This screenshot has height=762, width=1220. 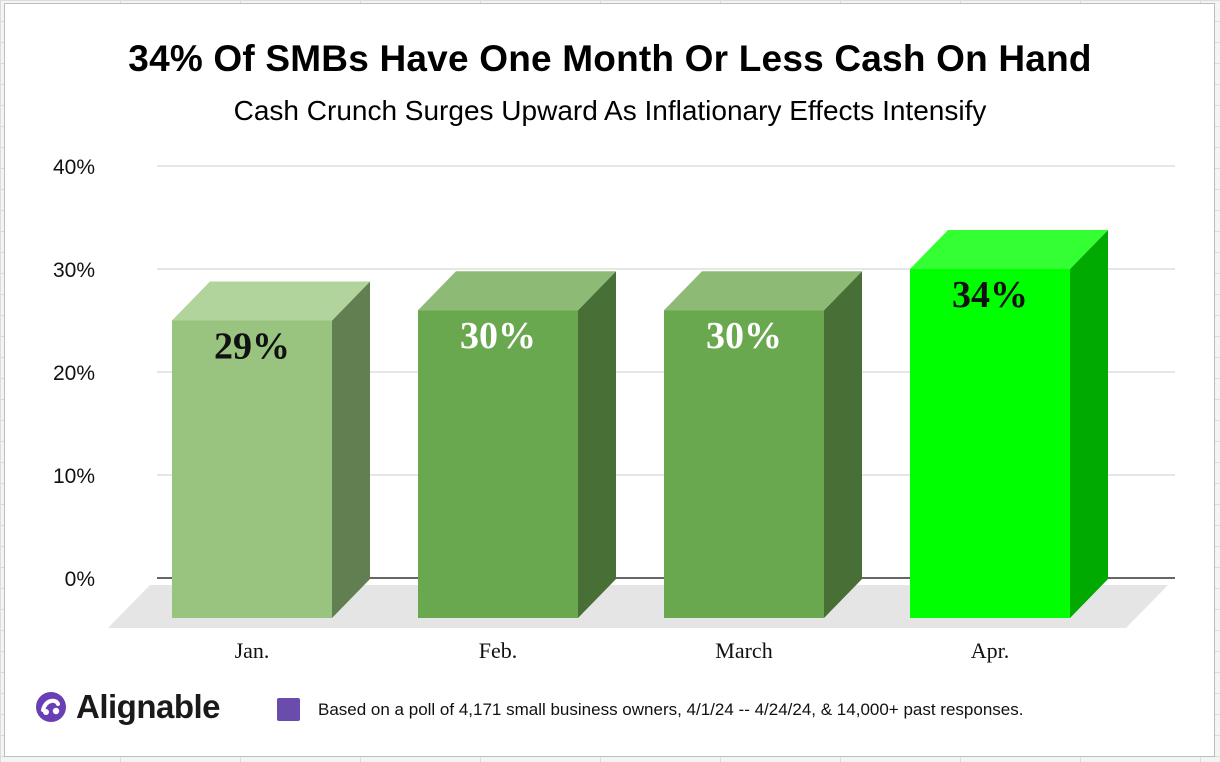 I want to click on alignable-logo-icon, so click(x=51, y=707).